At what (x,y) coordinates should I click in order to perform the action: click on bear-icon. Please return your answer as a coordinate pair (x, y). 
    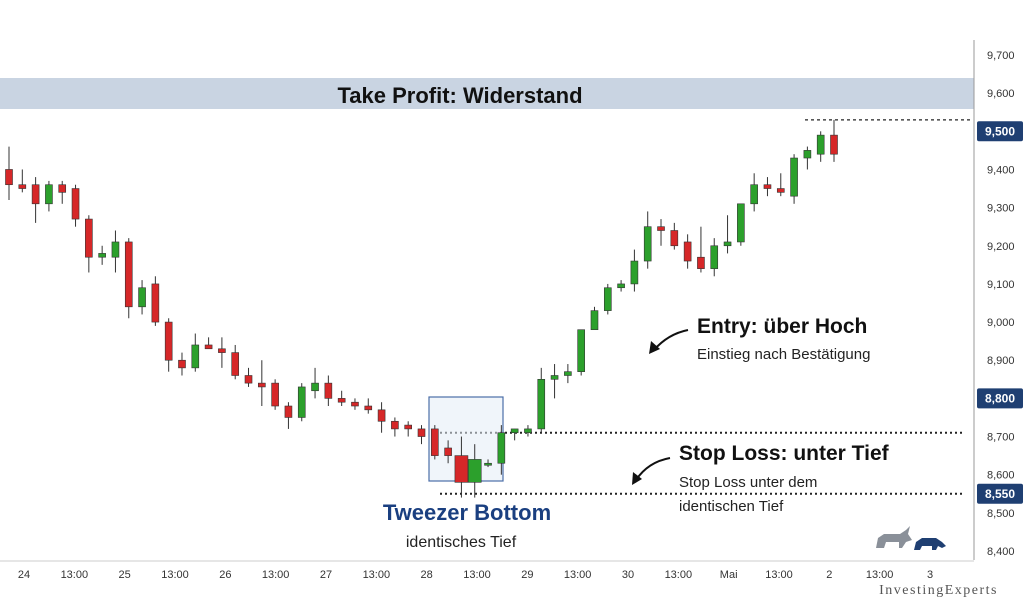
    Looking at the image, I should click on (930, 544).